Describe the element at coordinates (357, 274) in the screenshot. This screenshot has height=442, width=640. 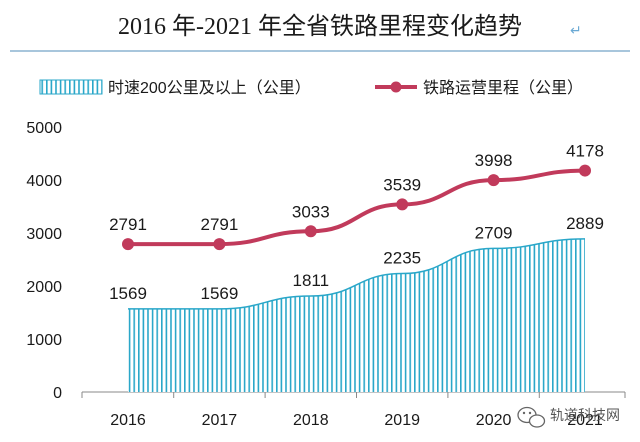
I see `bar-top-edge` at that location.